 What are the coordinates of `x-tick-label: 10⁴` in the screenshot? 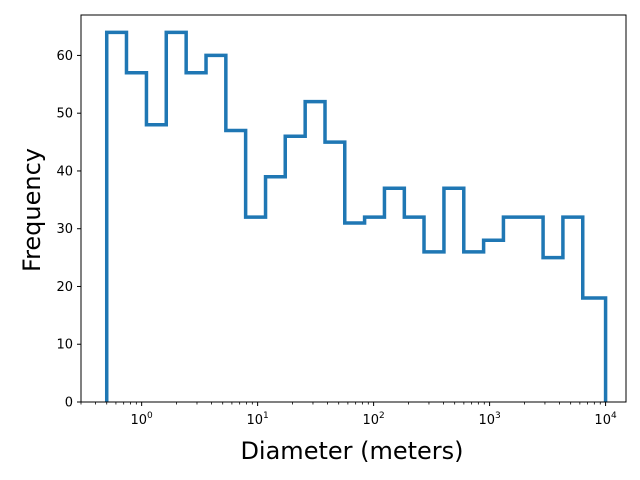 It's located at (605, 419).